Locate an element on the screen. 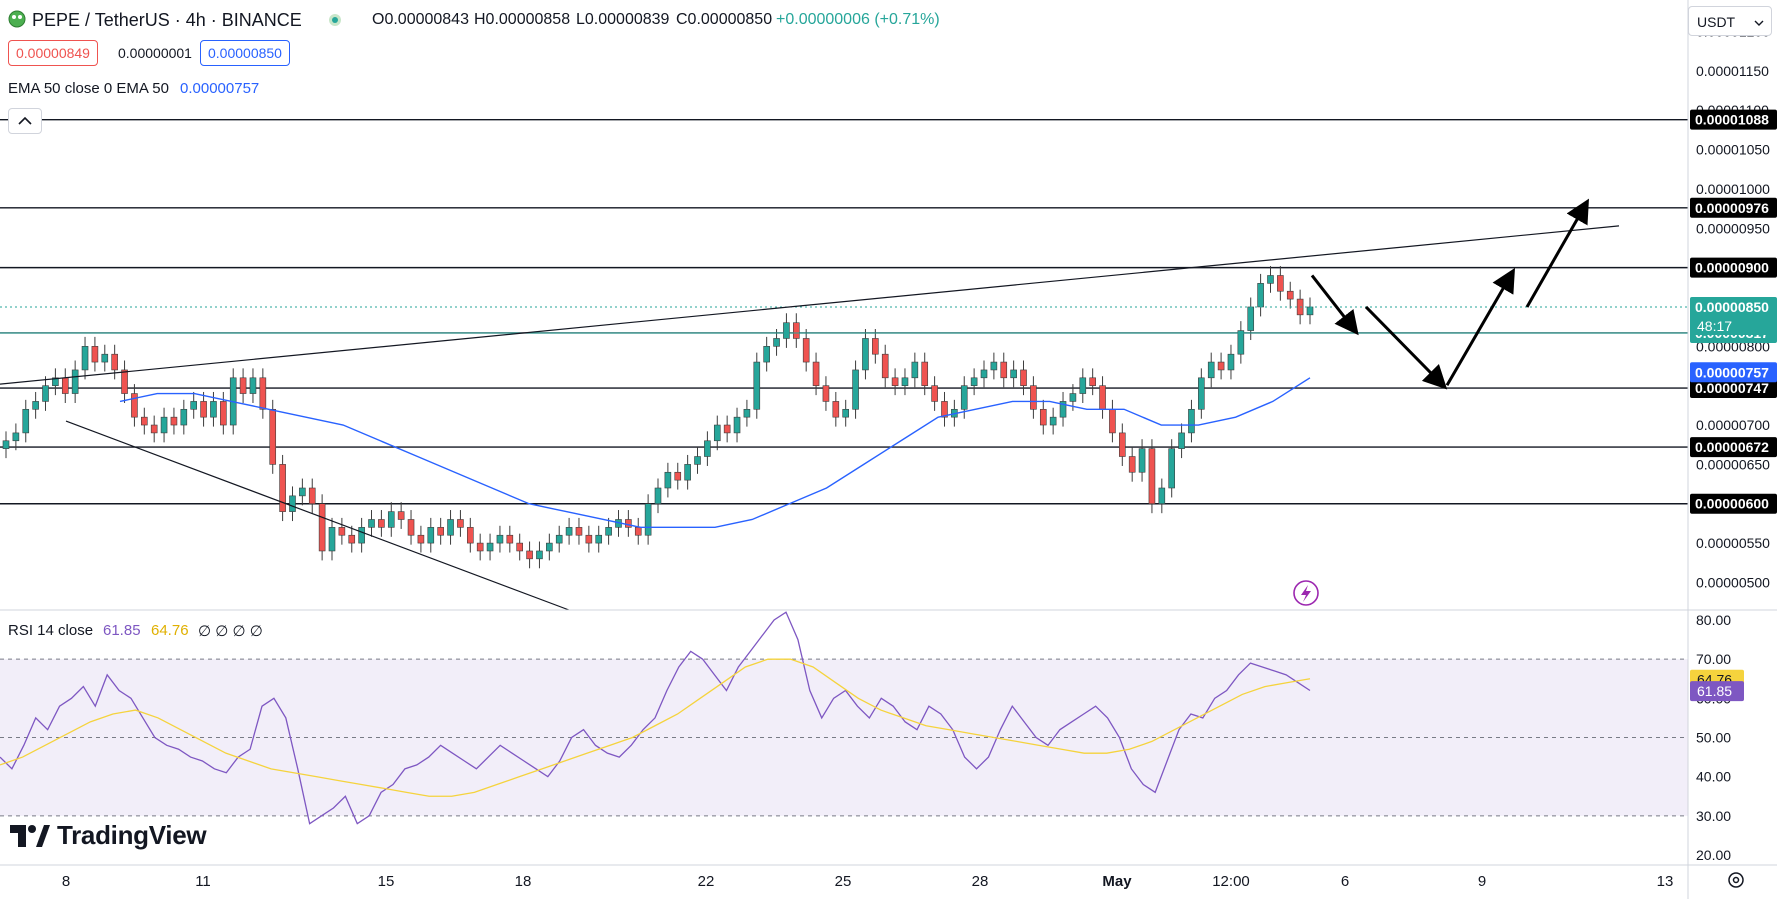 The image size is (1777, 899). rsi-tick-label: 50.00 is located at coordinates (1713, 738).